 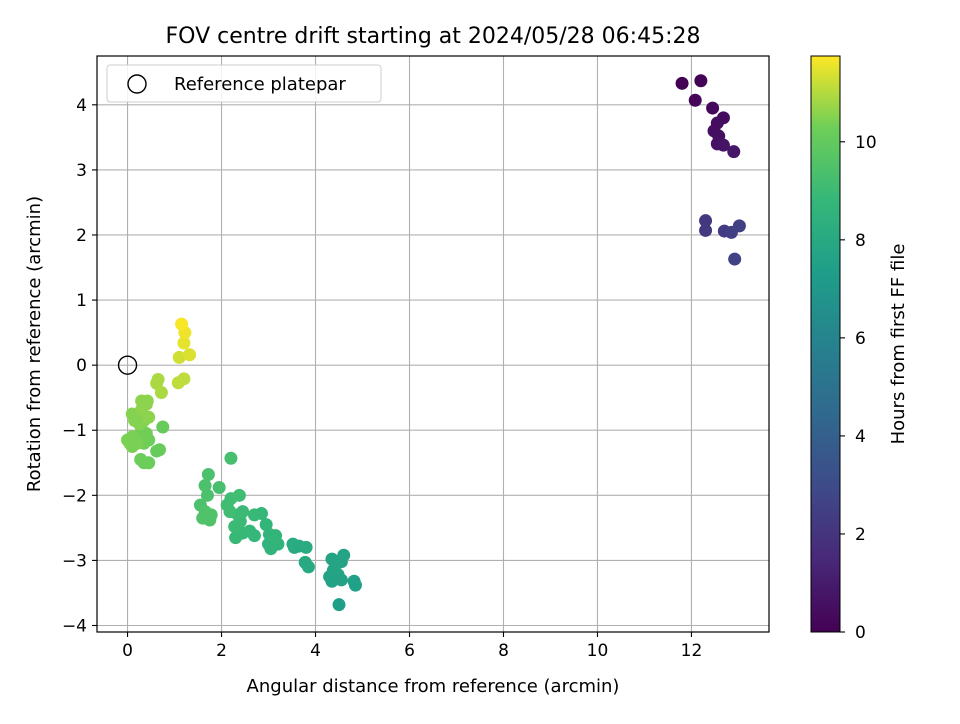 I want to click on x-tick-label: 12, so click(x=692, y=651).